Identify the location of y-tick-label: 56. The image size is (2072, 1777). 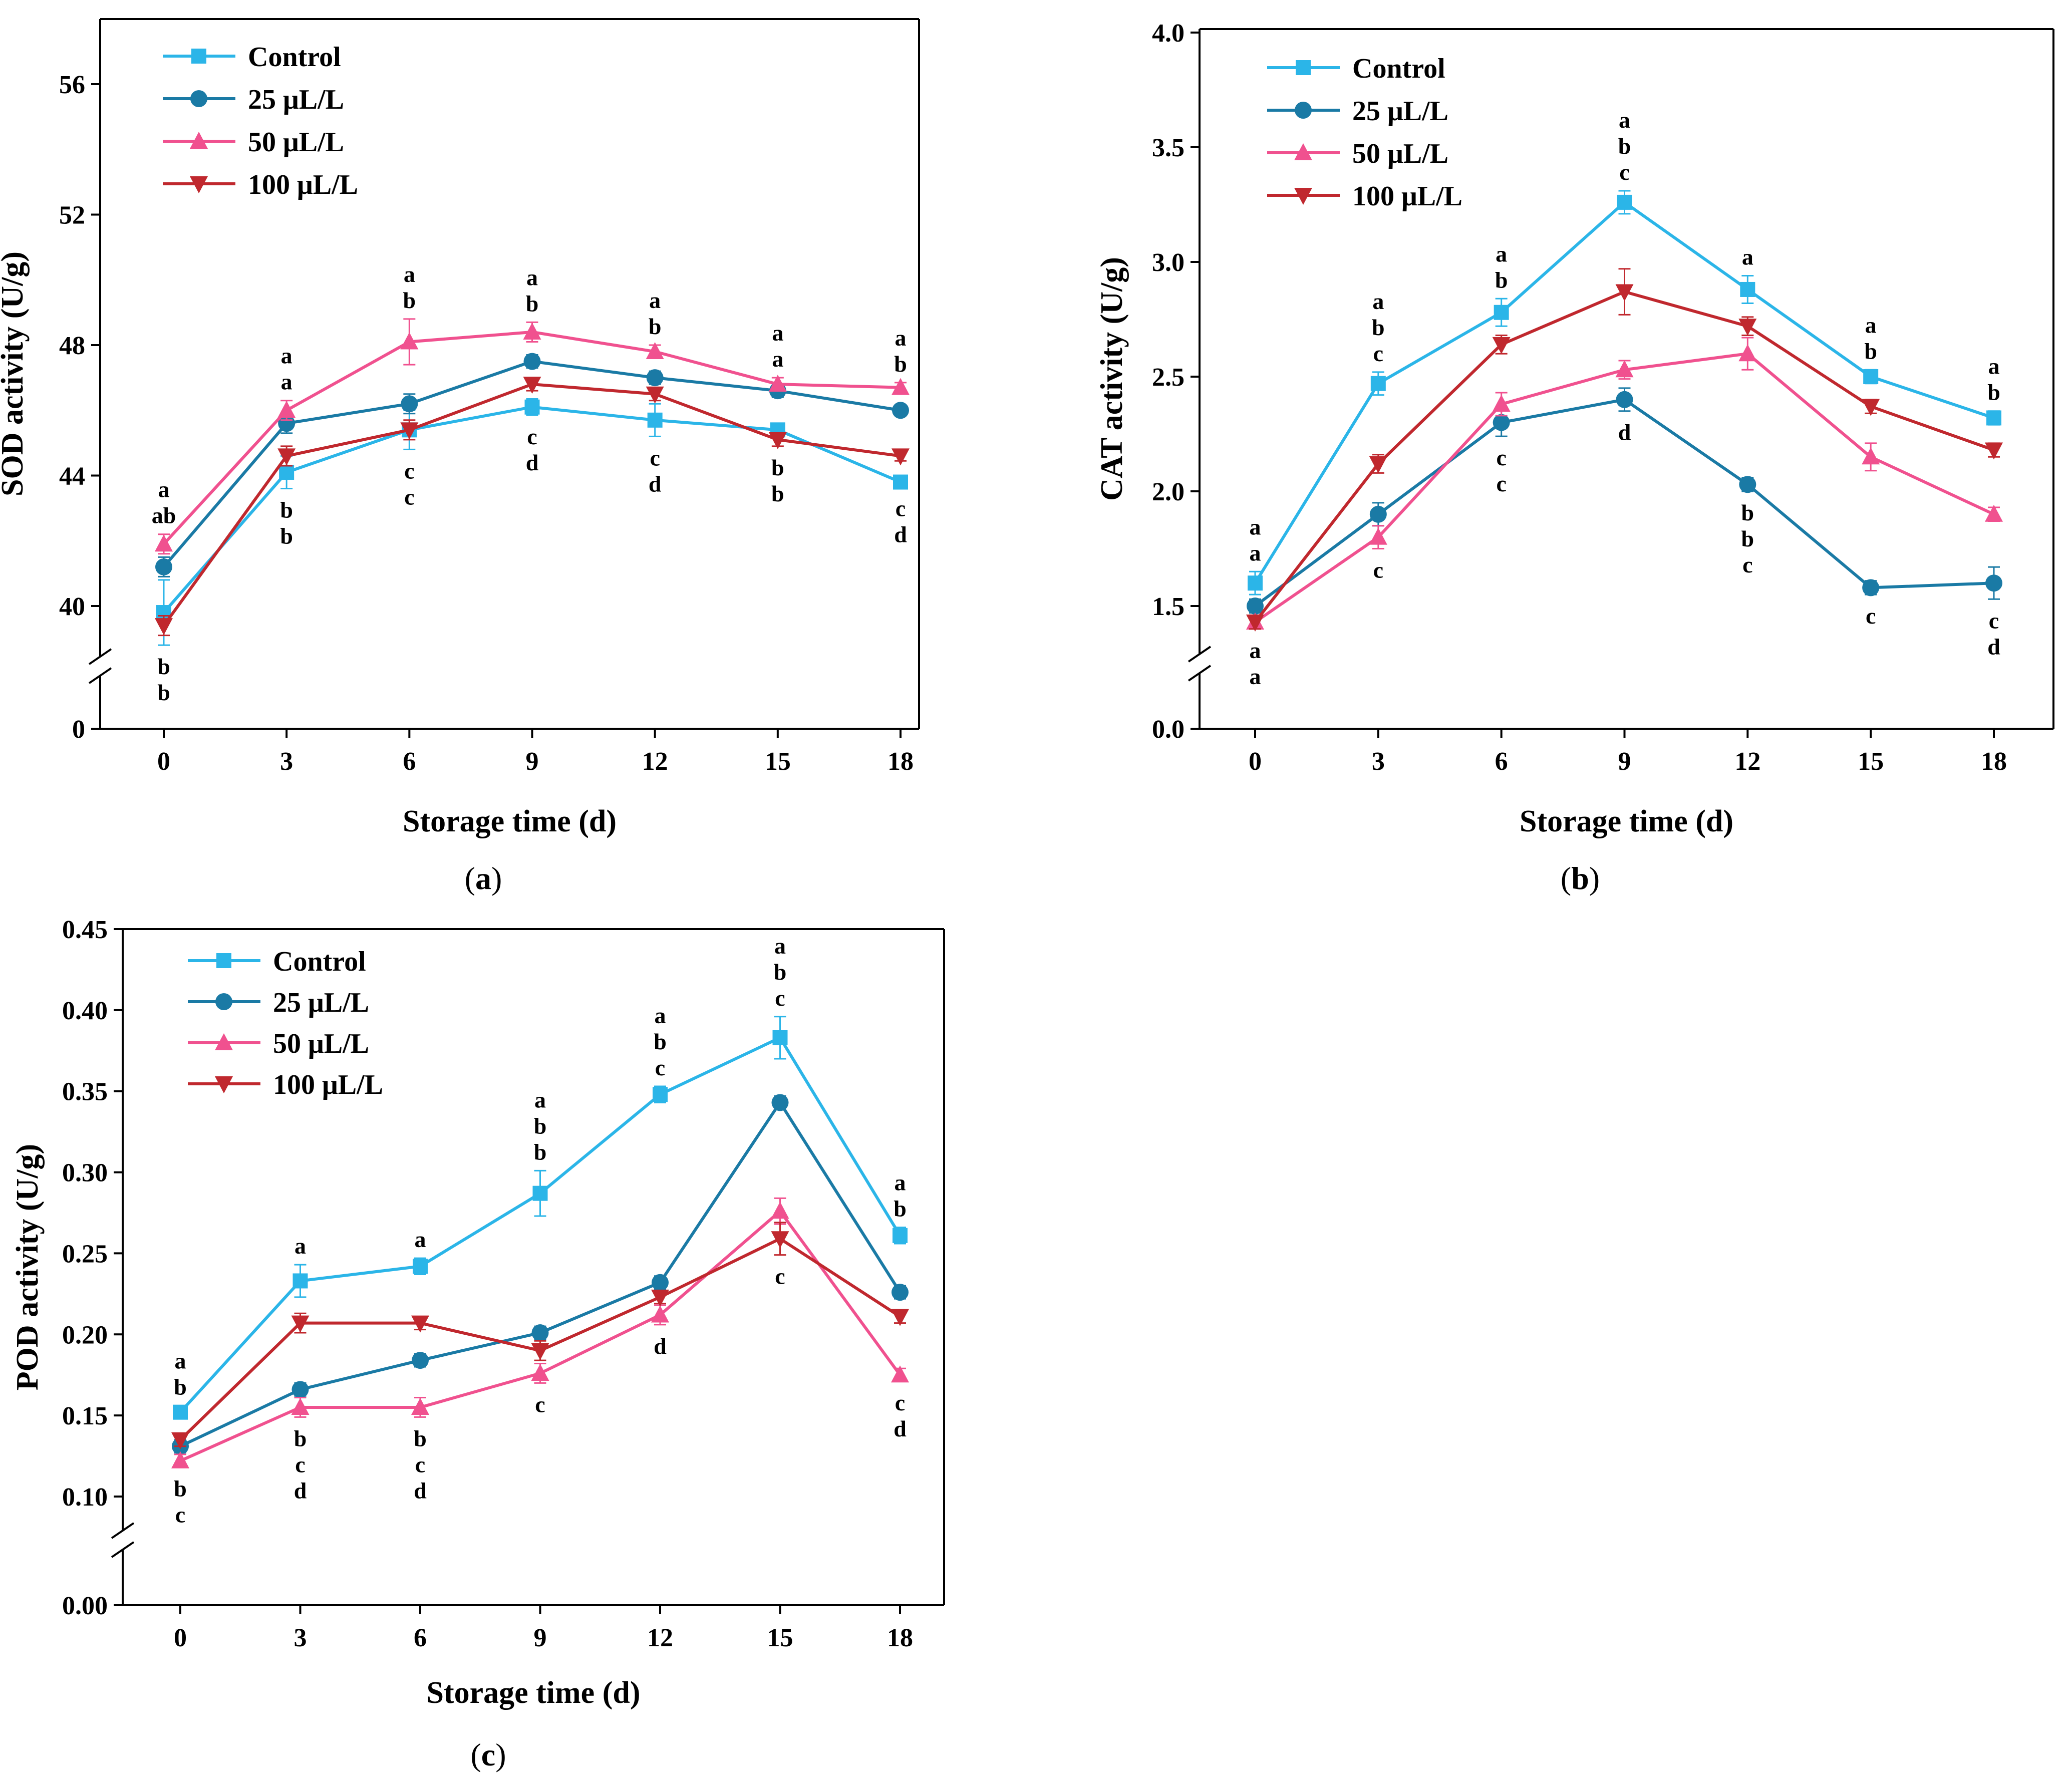
(72, 85).